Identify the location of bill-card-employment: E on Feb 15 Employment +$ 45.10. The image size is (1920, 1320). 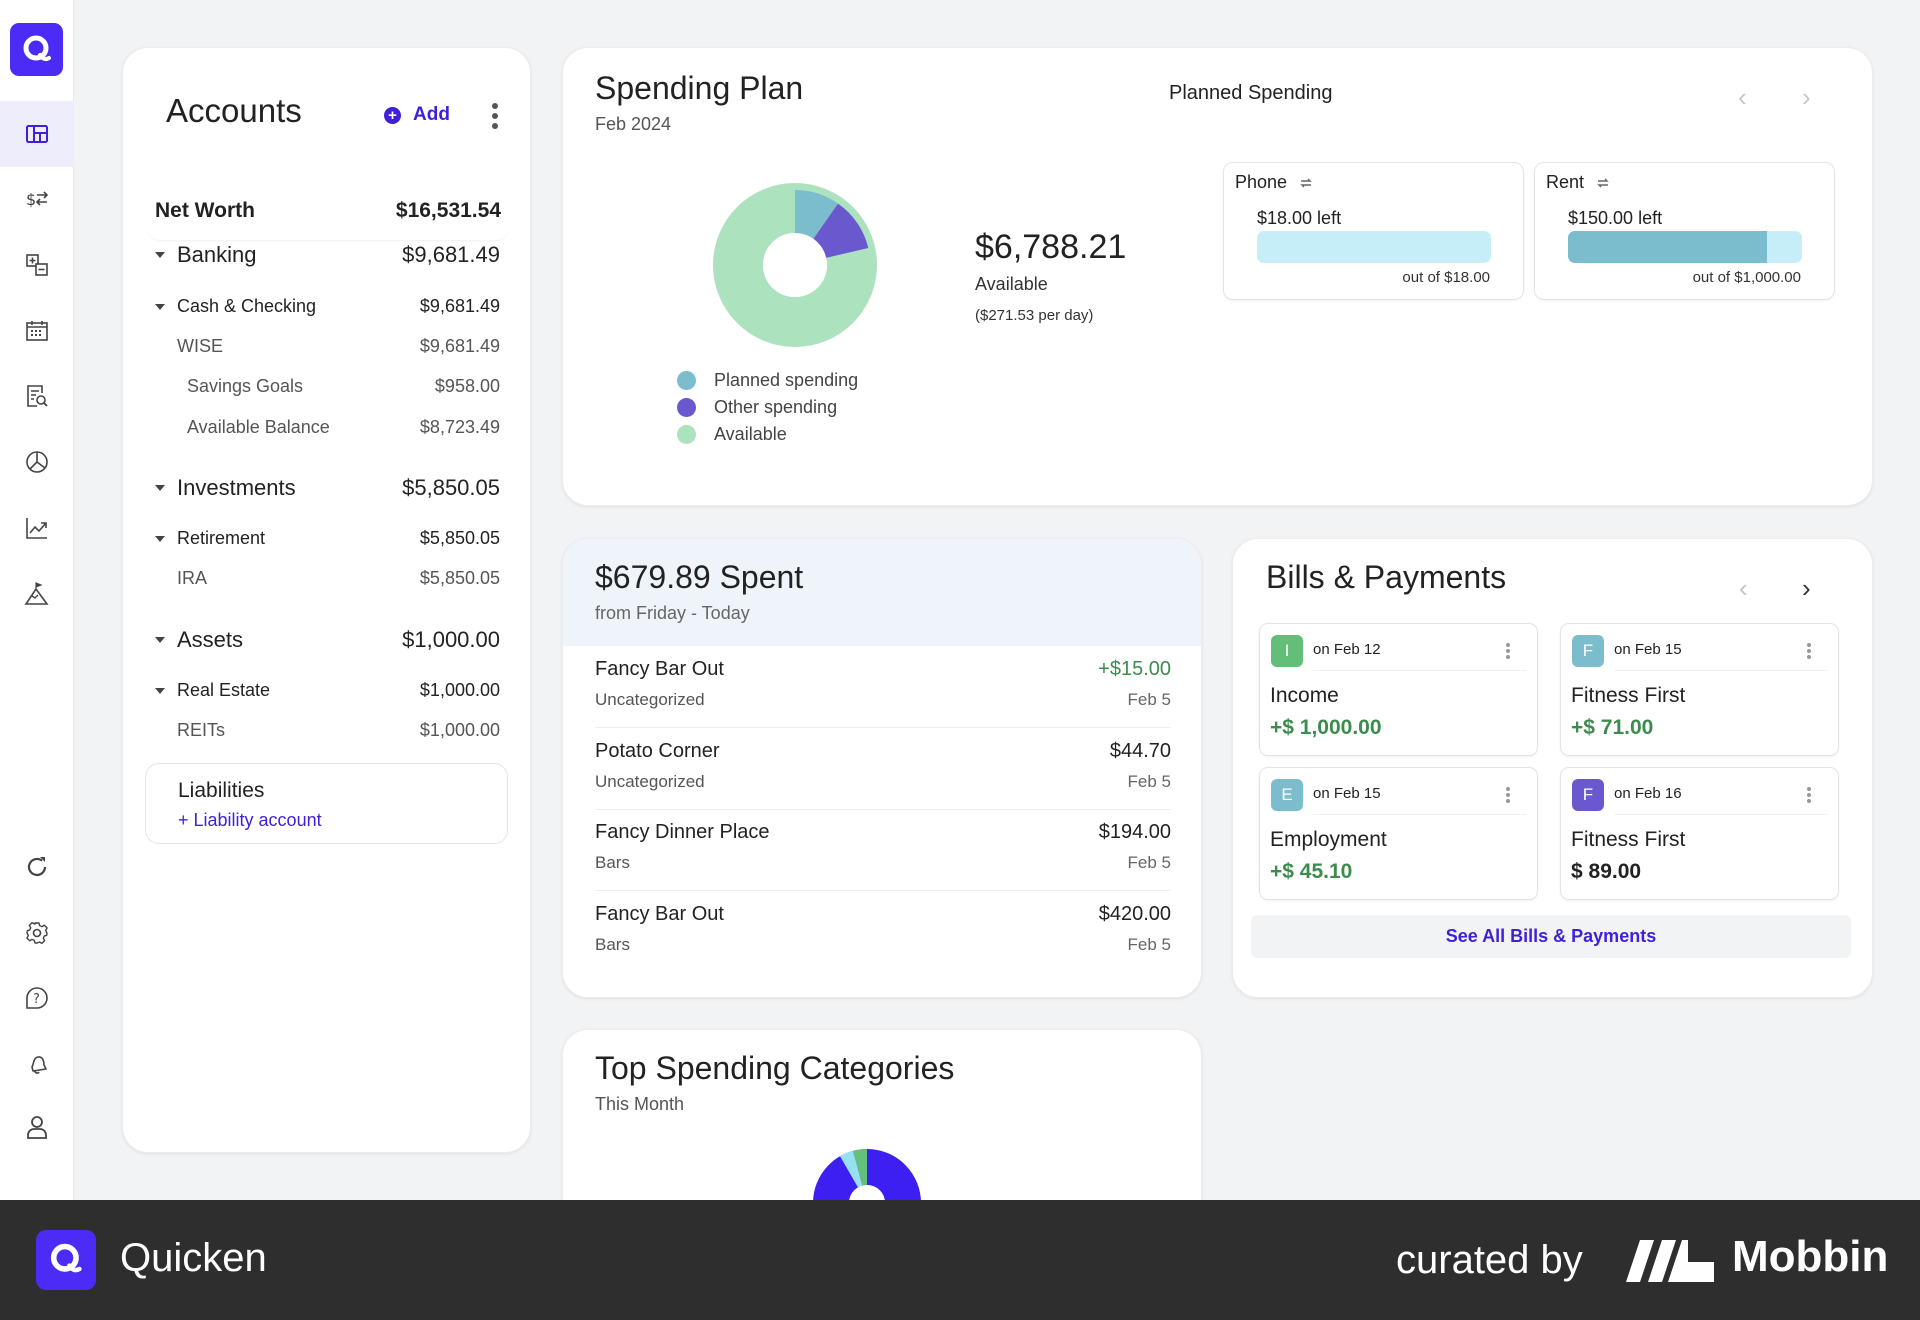
(1398, 833).